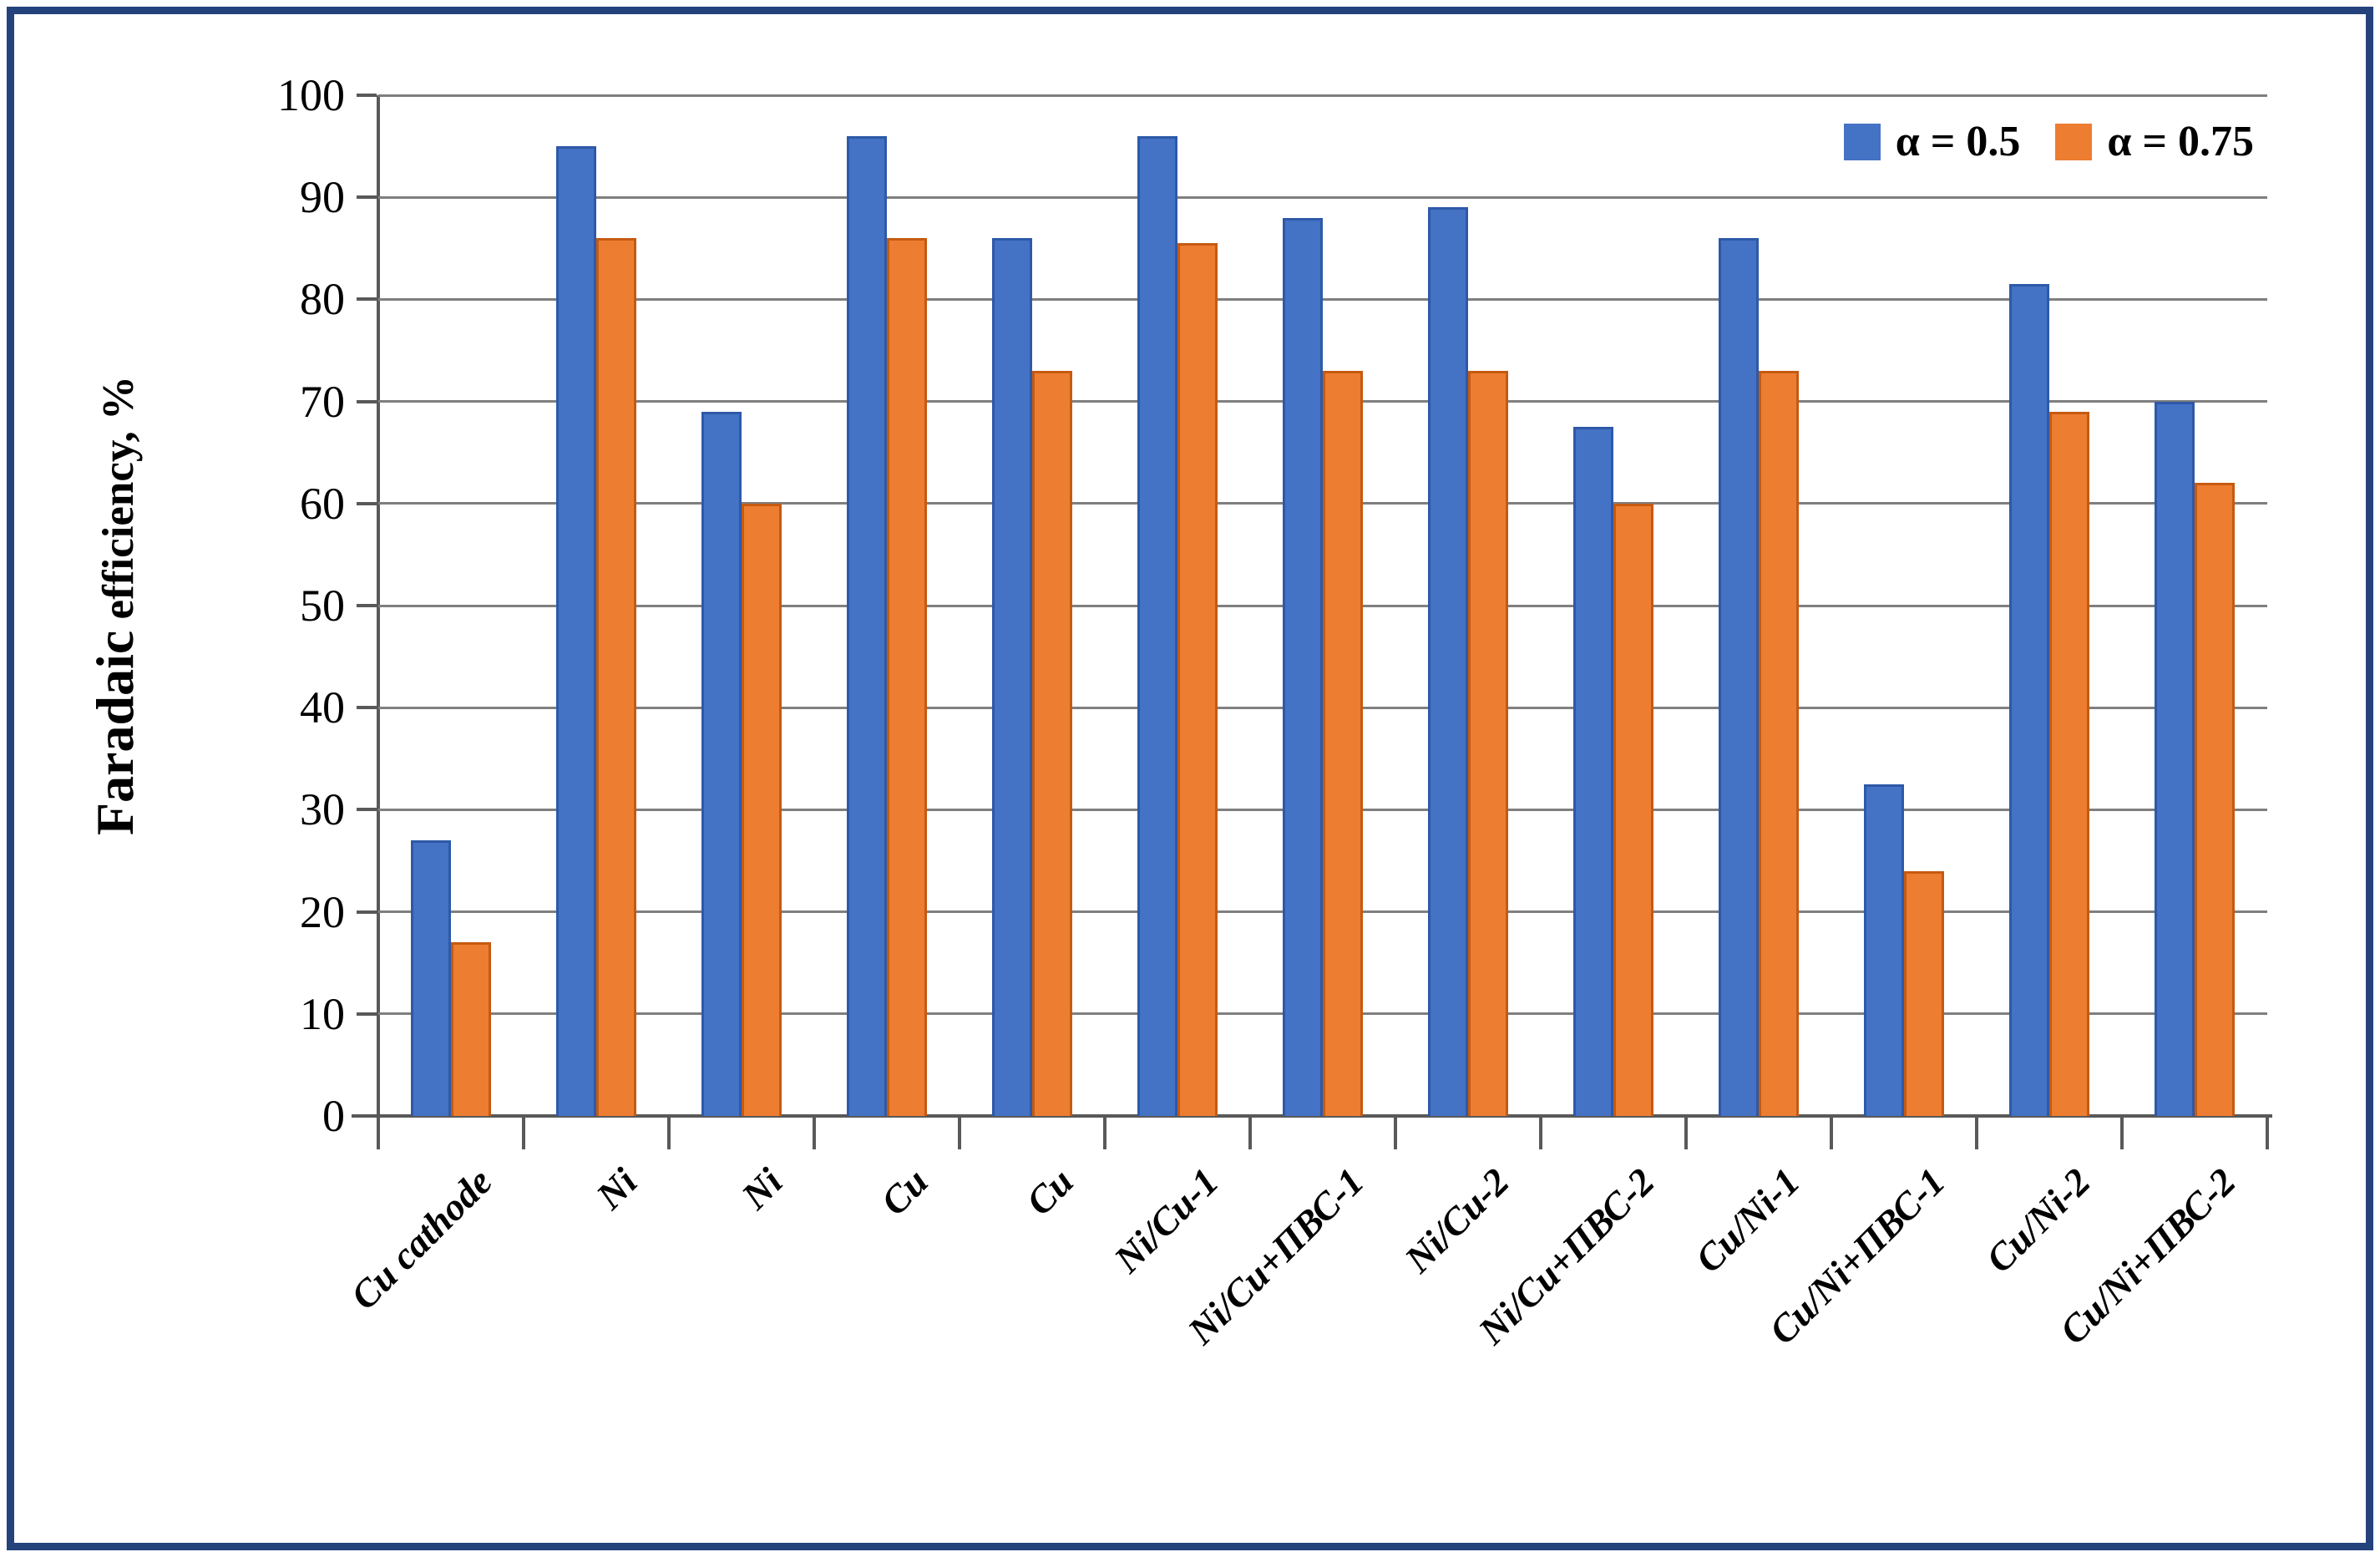 The width and height of the screenshot is (2380, 1557). I want to click on bar-alpha05-Ni/Cu+ПВС-2, so click(1593, 772).